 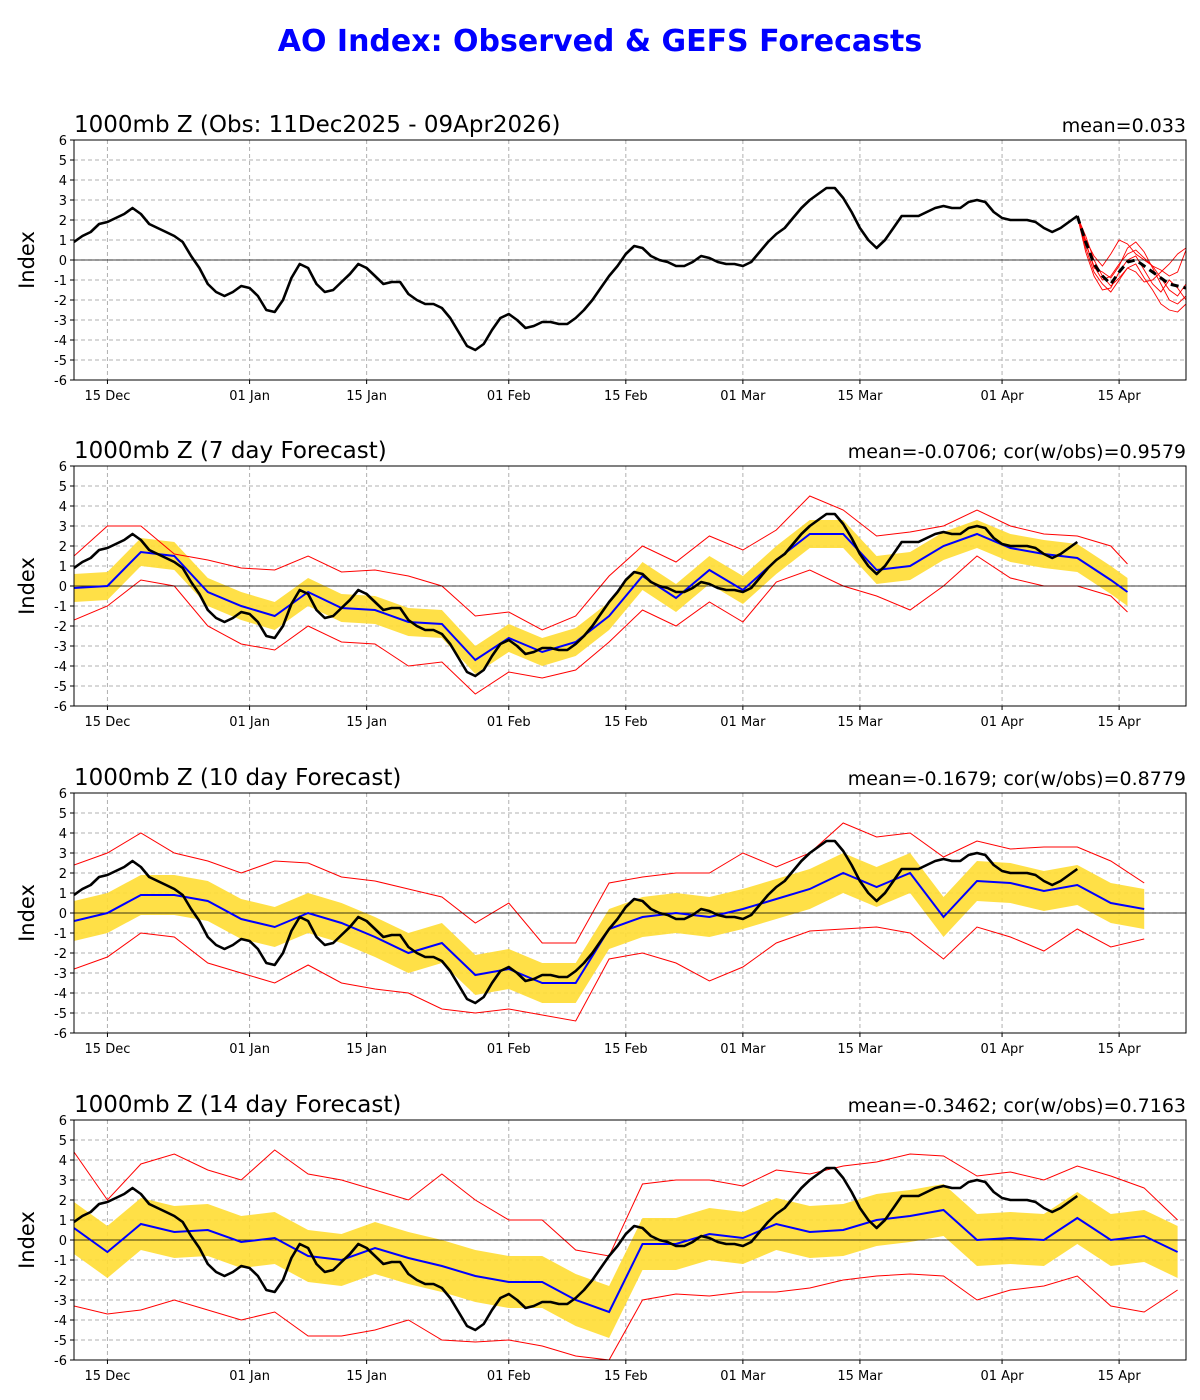 What do you see at coordinates (1017, 779) in the screenshot?
I see `panel-stats: mean=-0.1679; cor(w/obs)=0.8779` at bounding box center [1017, 779].